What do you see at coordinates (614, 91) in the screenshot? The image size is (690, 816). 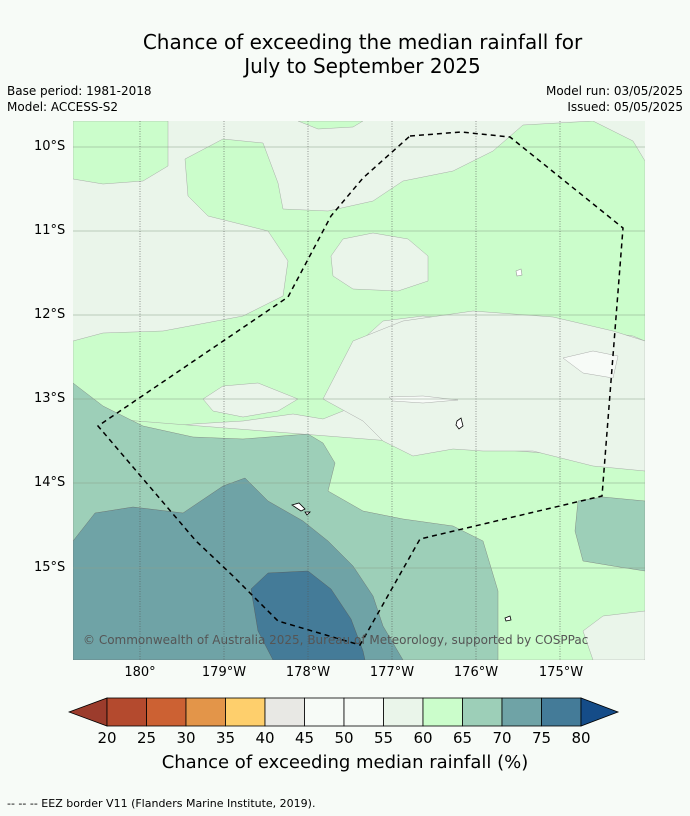 I see `model-run: Model run: 03/05/2025` at bounding box center [614, 91].